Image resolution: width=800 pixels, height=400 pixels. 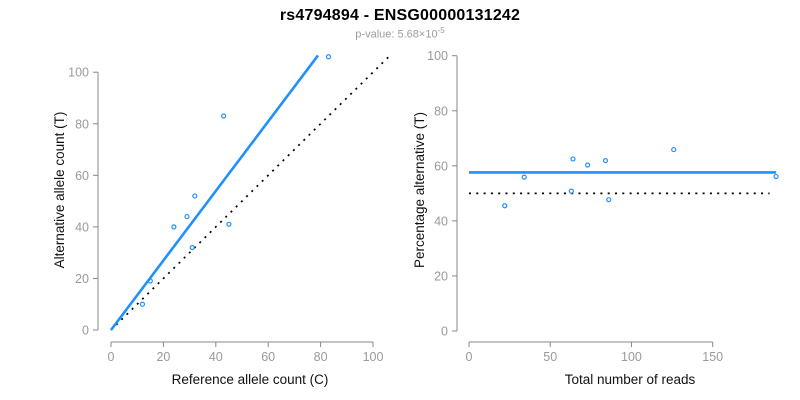 What do you see at coordinates (59, 190) in the screenshot?
I see `y-axis-title: Alternative allele count (T)` at bounding box center [59, 190].